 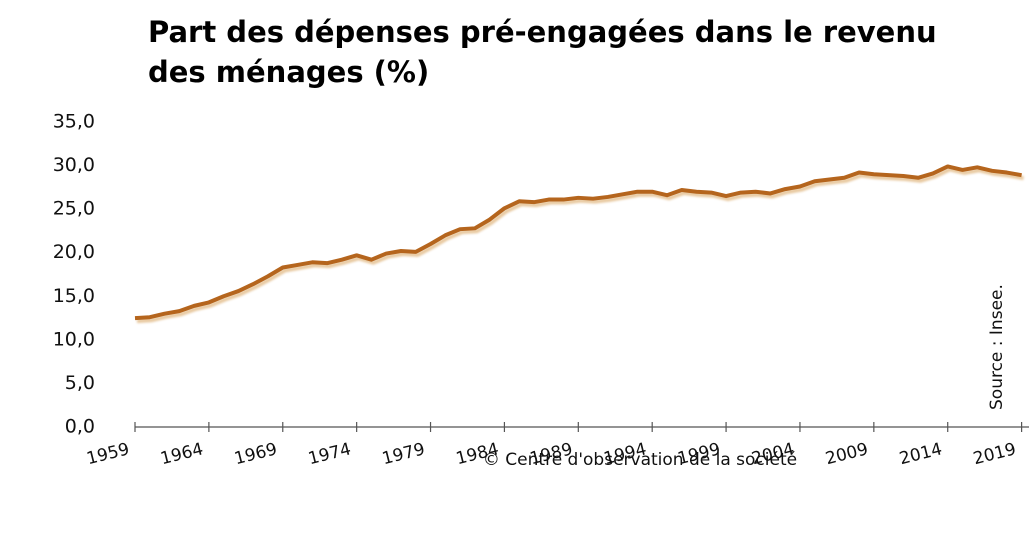 I want to click on x-tick-label: 2009, so click(x=846, y=454).